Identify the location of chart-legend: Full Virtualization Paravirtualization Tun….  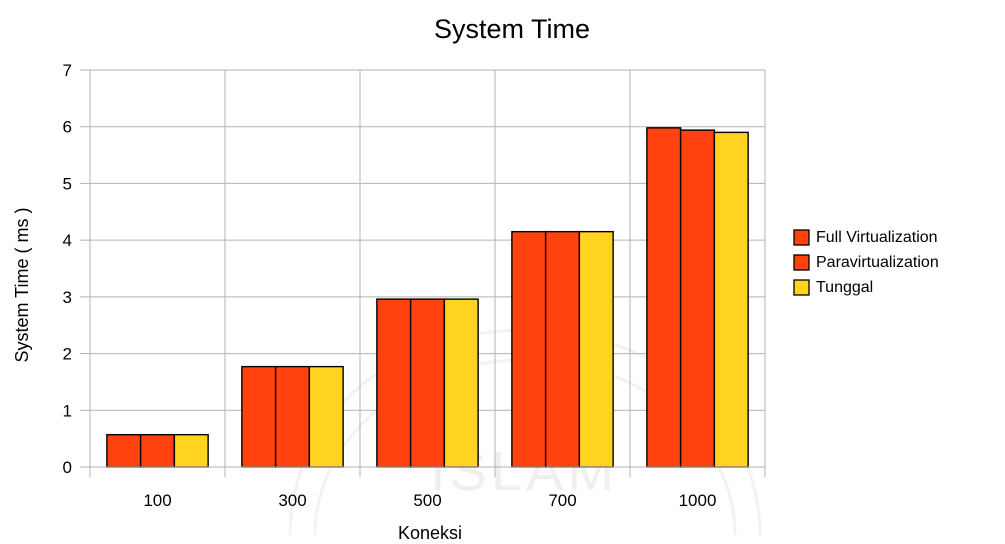
(866, 262).